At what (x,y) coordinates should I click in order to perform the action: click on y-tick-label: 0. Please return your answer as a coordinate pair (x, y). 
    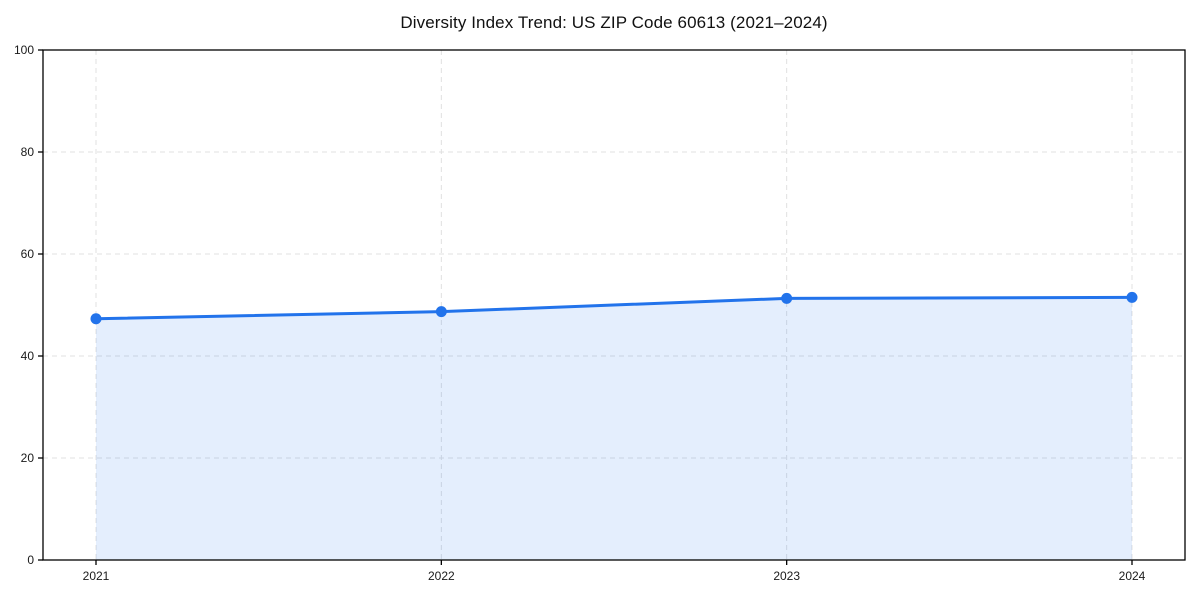
    Looking at the image, I should click on (30, 560).